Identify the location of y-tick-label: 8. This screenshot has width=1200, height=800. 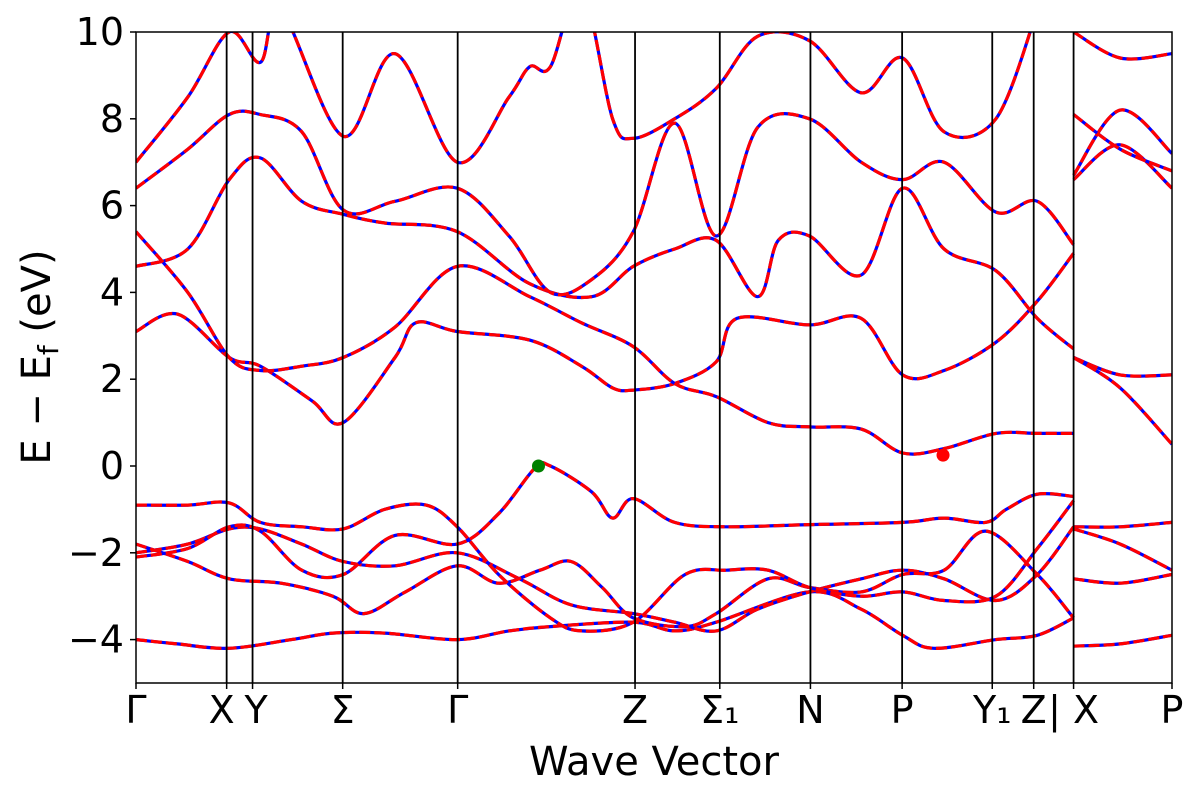
(112, 119).